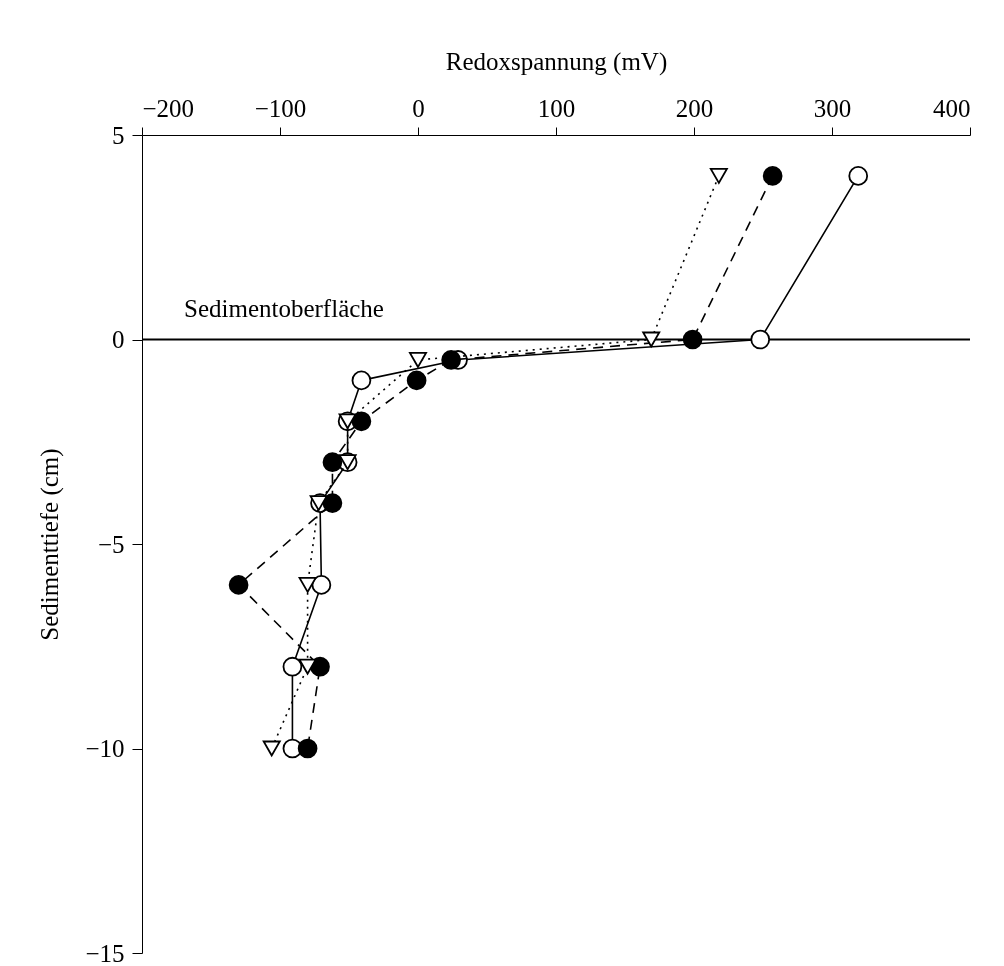  I want to click on ref-line-label: Sedimentoberfläche, so click(284, 308).